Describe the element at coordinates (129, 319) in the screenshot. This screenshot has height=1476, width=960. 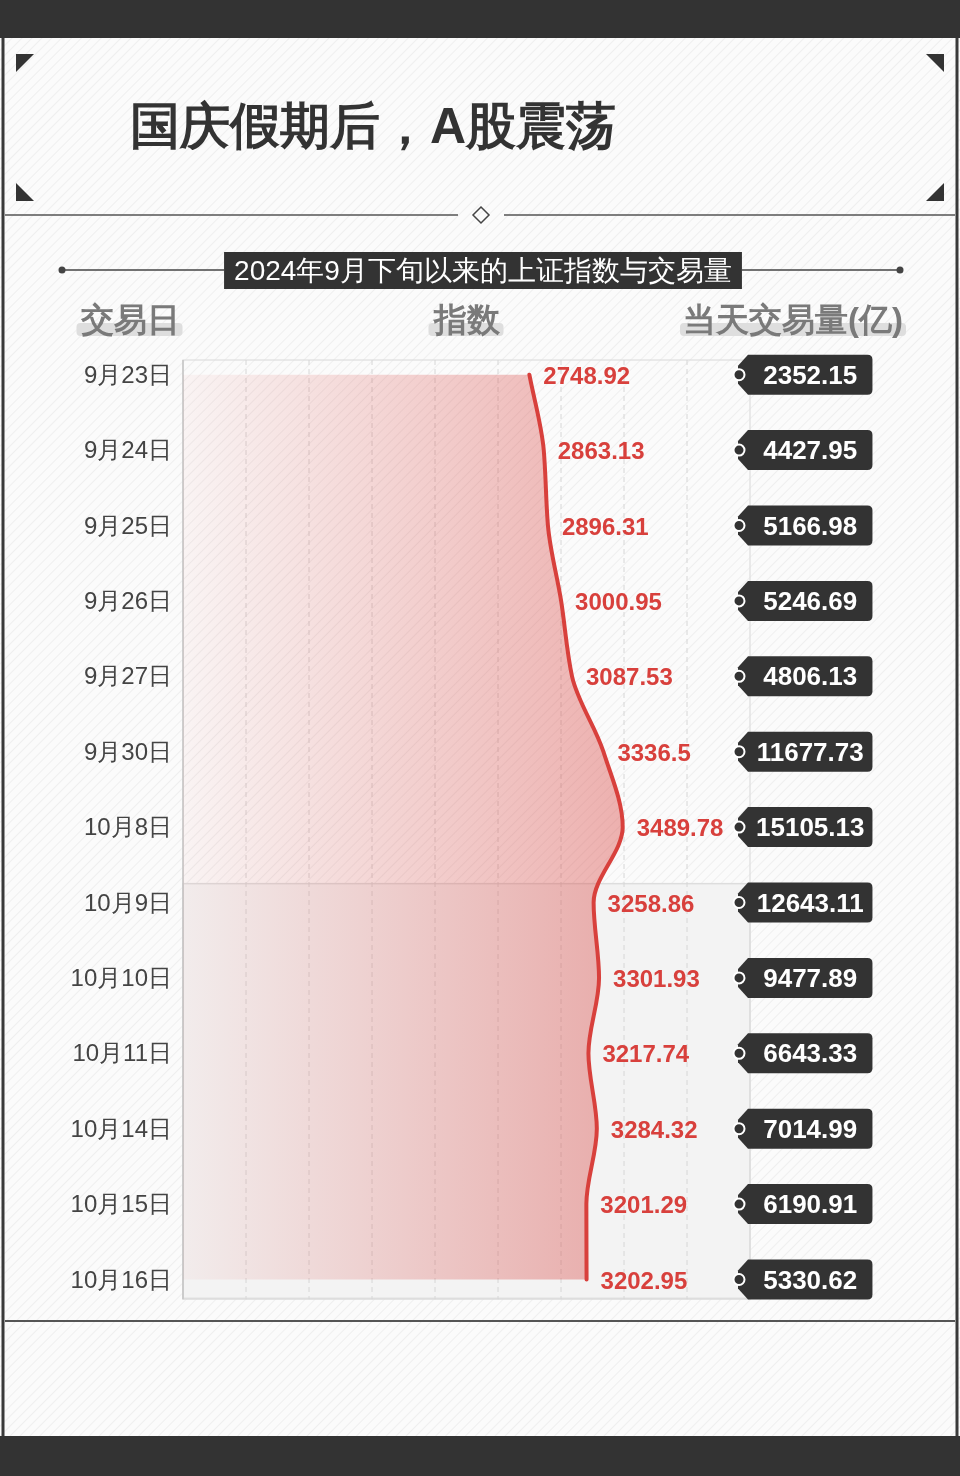
I see `y-axis-title: 交易日` at that location.